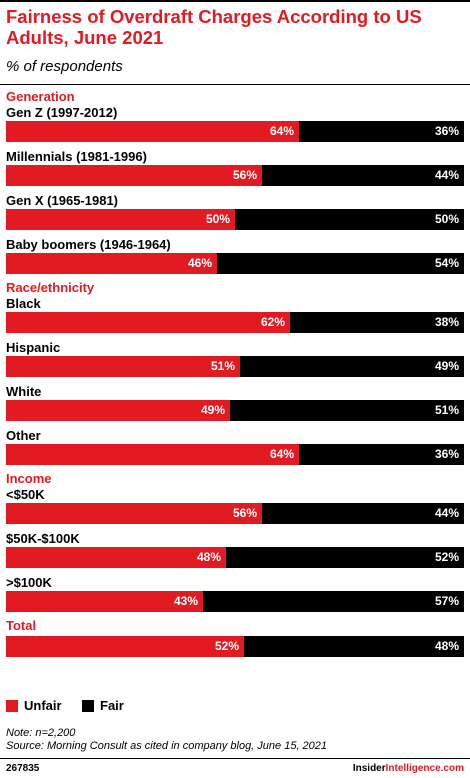 Image resolution: width=470 pixels, height=778 pixels. I want to click on group-label: Total, so click(21, 625).